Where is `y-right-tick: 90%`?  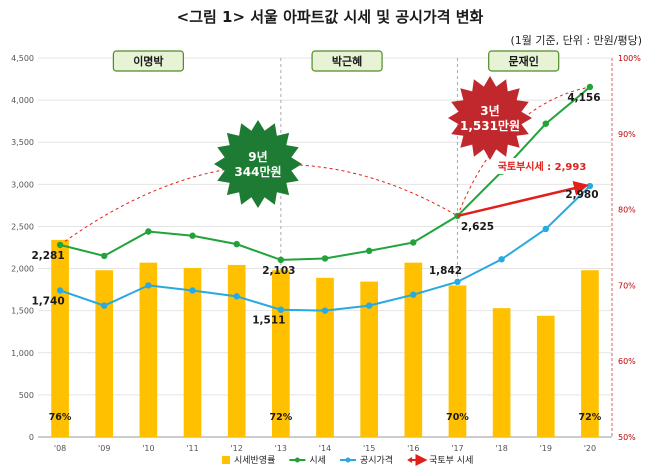 y-right-tick: 90% is located at coordinates (627, 134).